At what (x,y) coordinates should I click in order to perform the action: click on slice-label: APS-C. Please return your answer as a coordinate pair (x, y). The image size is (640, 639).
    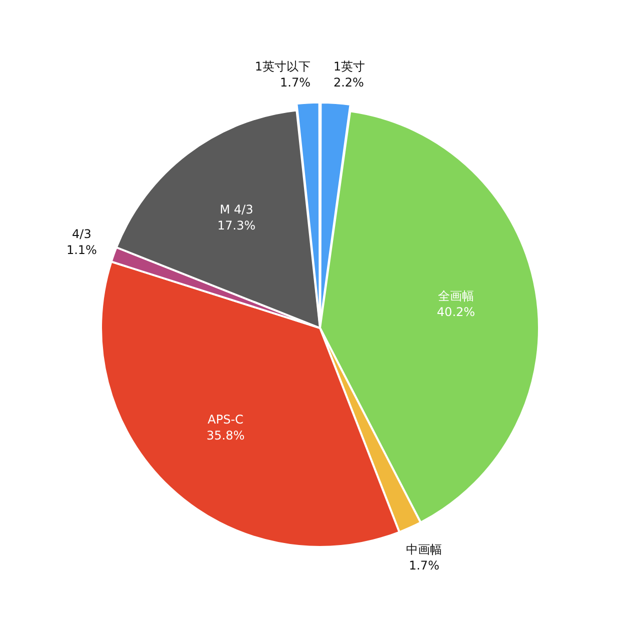
    Looking at the image, I should click on (226, 419).